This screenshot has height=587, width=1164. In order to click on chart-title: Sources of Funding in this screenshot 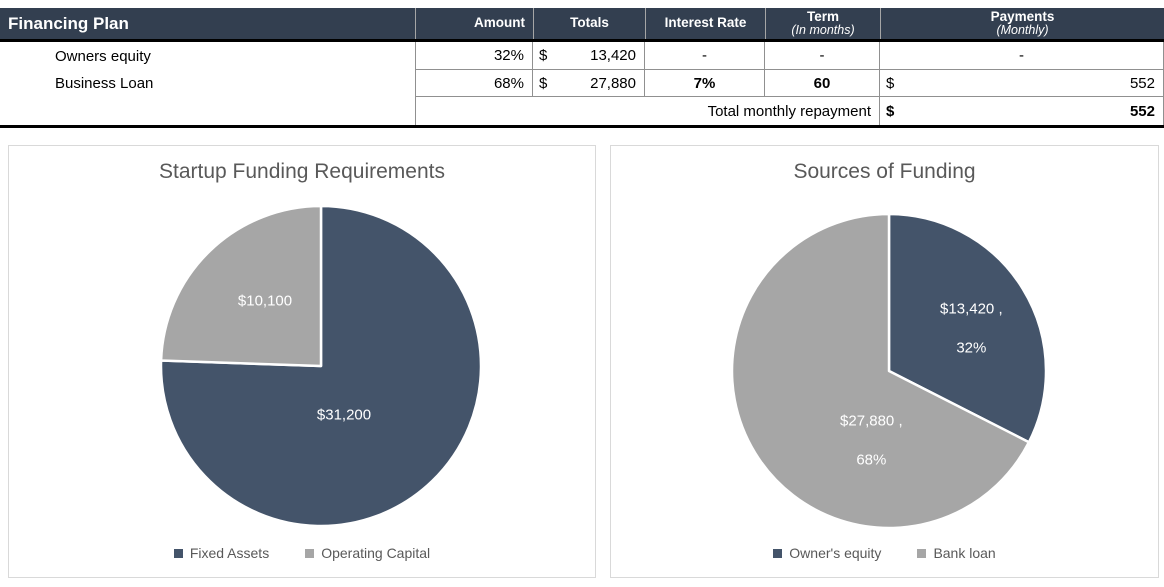, I will do `click(884, 171)`.